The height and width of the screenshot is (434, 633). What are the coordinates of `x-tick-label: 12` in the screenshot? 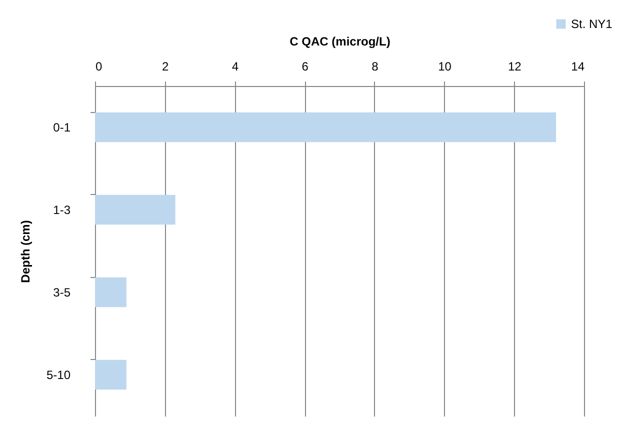 It's located at (515, 67).